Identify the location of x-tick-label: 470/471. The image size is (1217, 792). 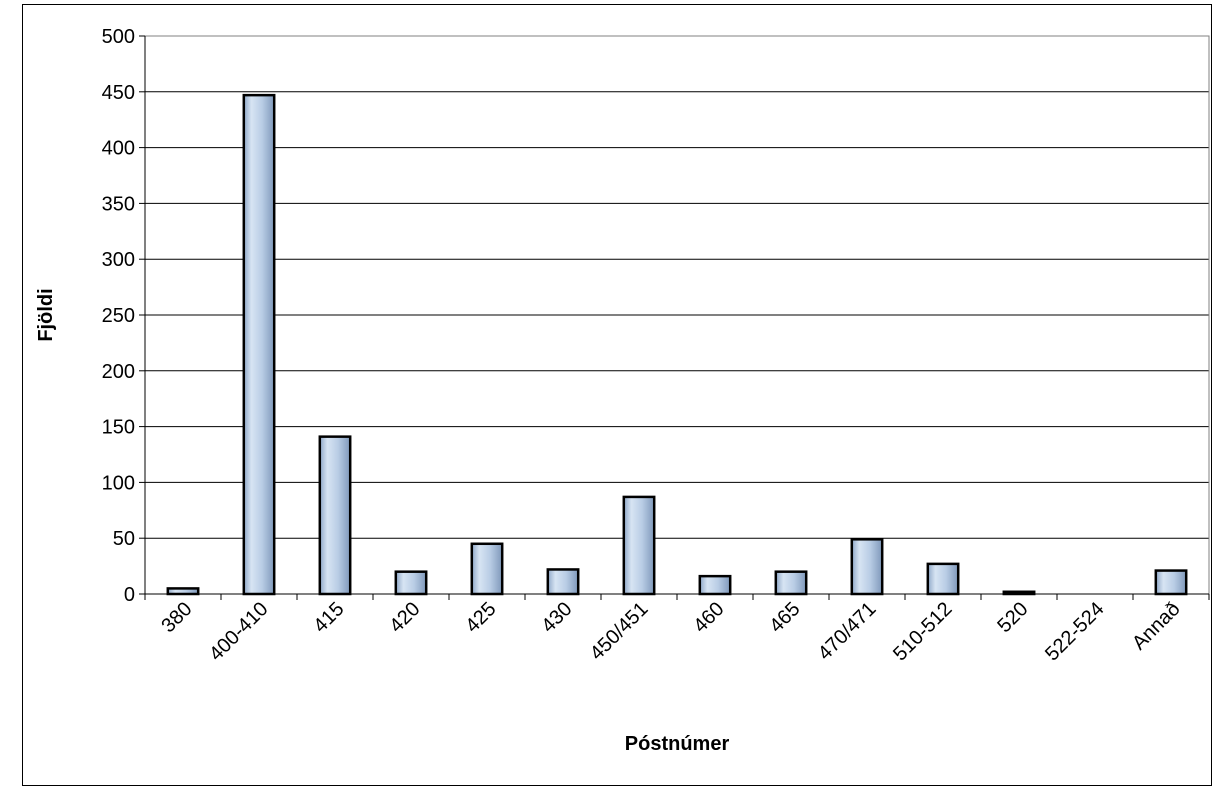
(847, 631).